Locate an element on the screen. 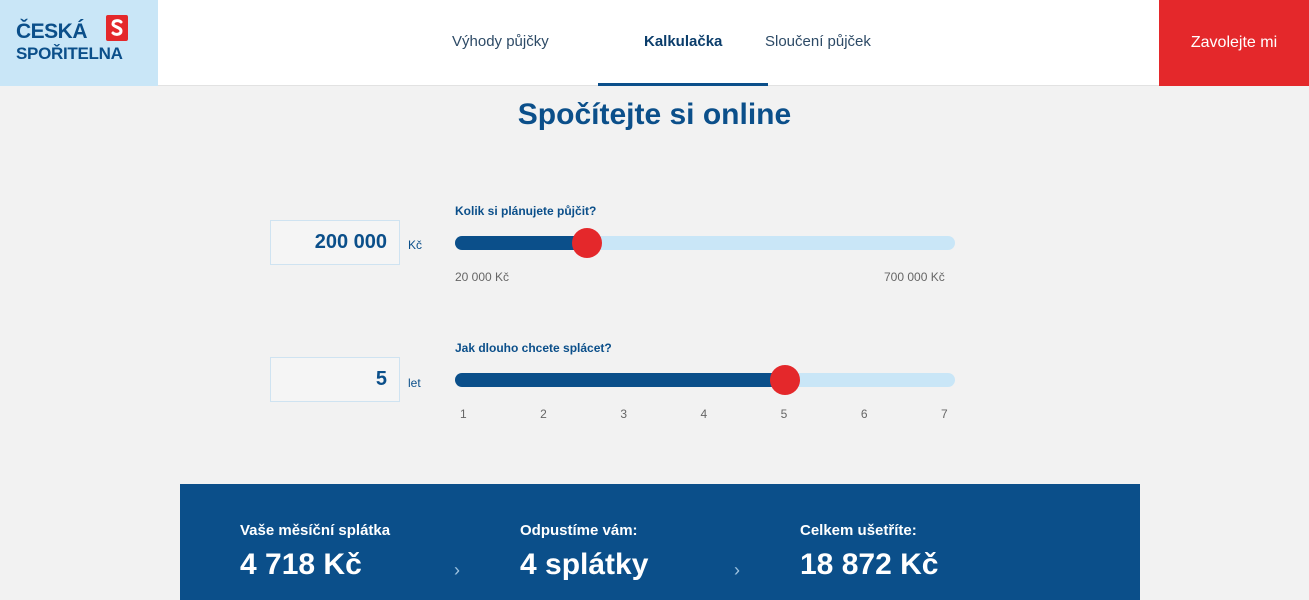 The image size is (1309, 600). nav-slouceni-pujcek: Sloučení půjček is located at coordinates (818, 41).